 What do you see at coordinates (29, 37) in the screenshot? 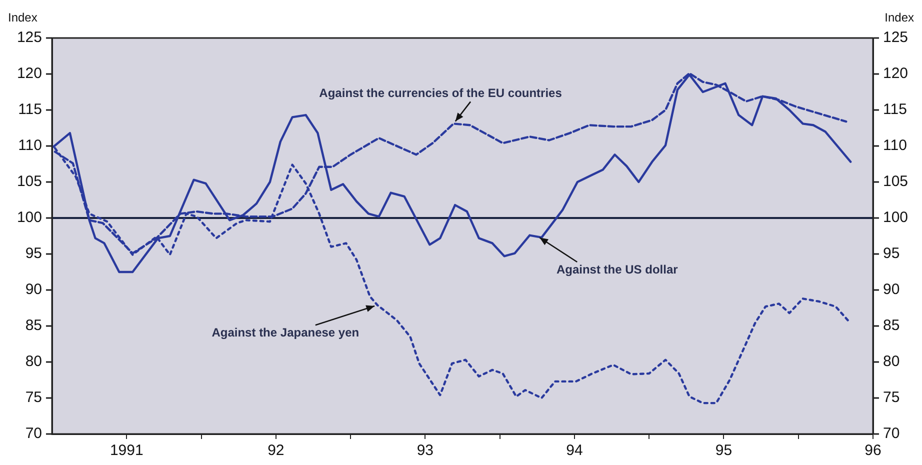
I see `y-tick-label: 125` at bounding box center [29, 37].